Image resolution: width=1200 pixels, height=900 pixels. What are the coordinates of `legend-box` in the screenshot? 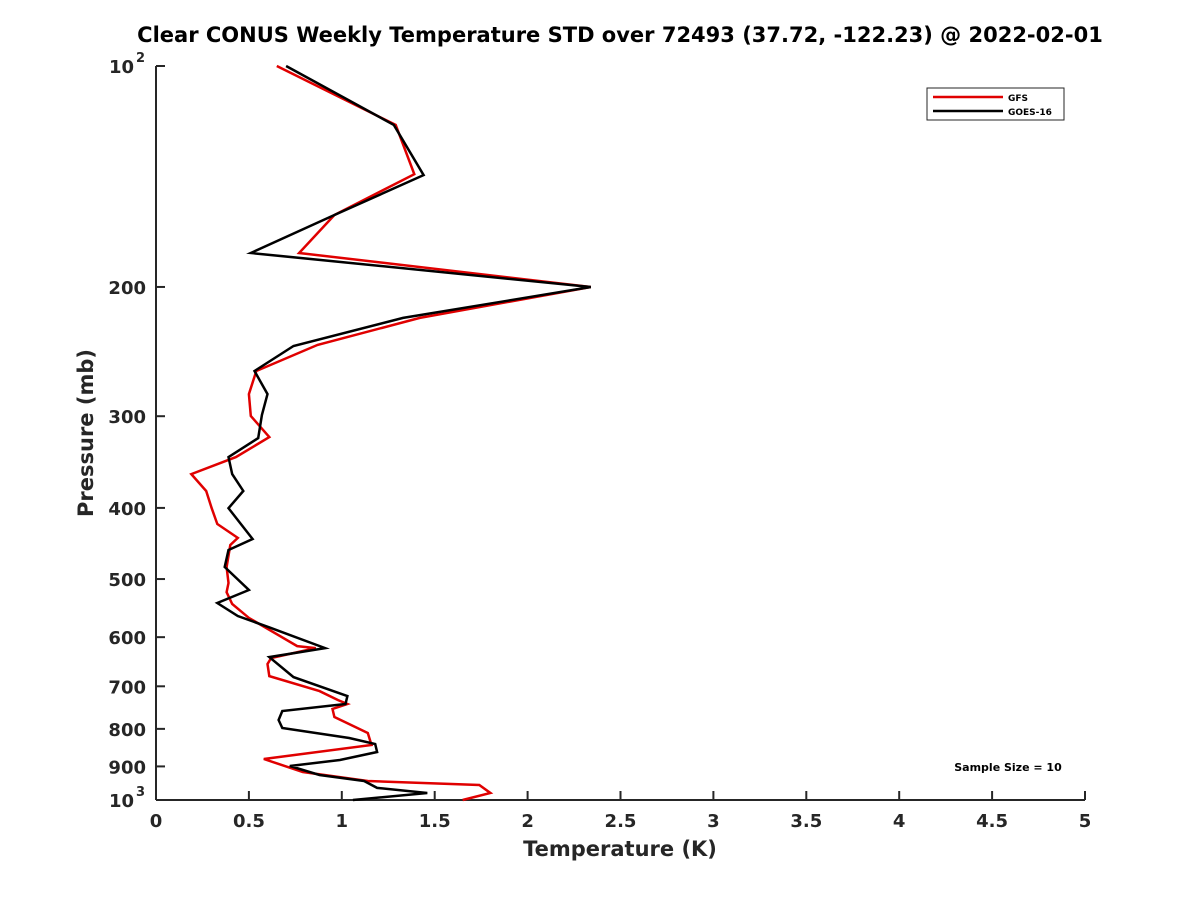 It's located at (995, 104).